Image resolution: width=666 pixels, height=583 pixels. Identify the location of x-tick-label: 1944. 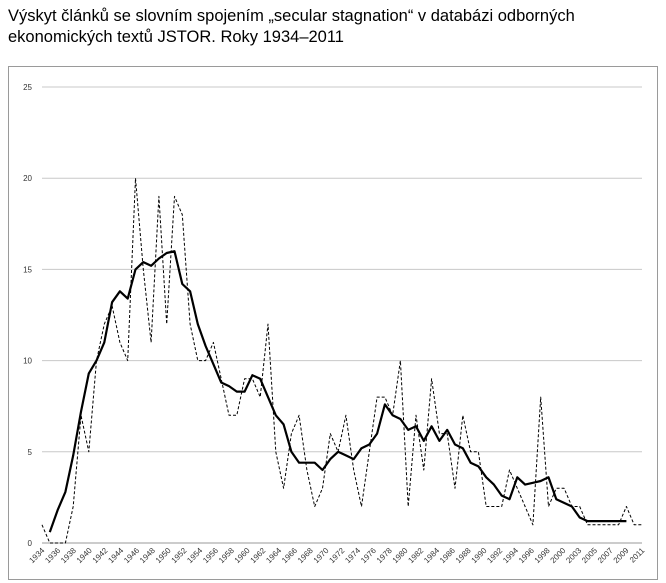
(115, 555).